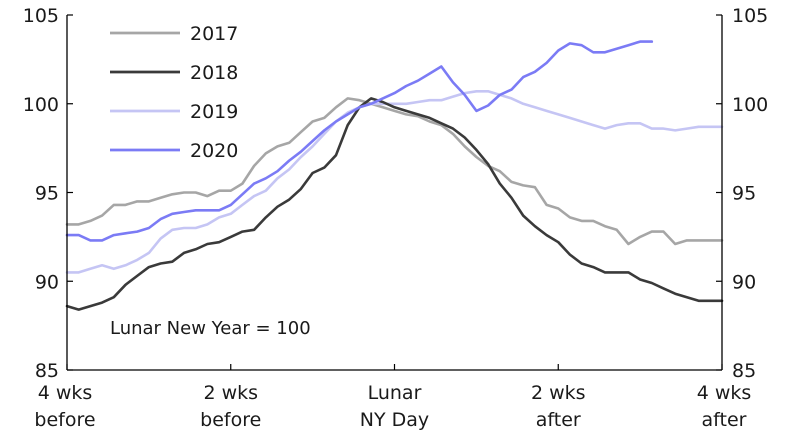 This screenshot has width=786, height=446. Describe the element at coordinates (47, 194) in the screenshot. I see `left-y-tick-label: 95` at that location.